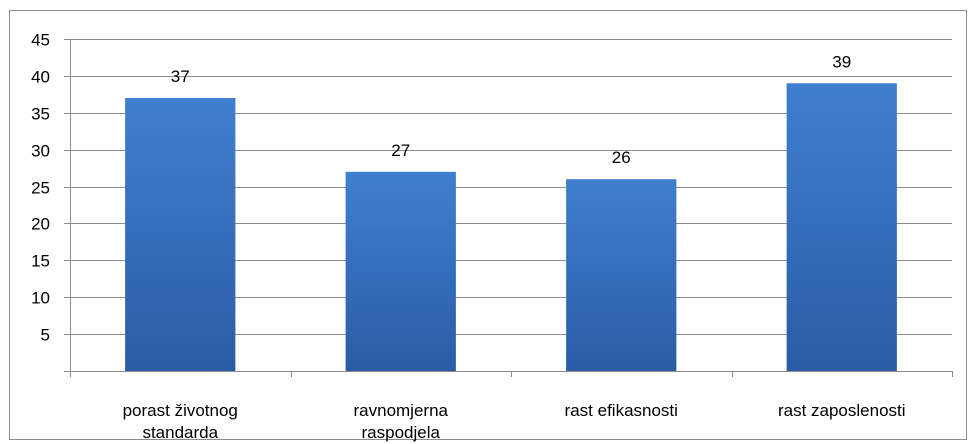 The width and height of the screenshot is (978, 444). I want to click on category-label-2: ravnomjerna, so click(401, 410).